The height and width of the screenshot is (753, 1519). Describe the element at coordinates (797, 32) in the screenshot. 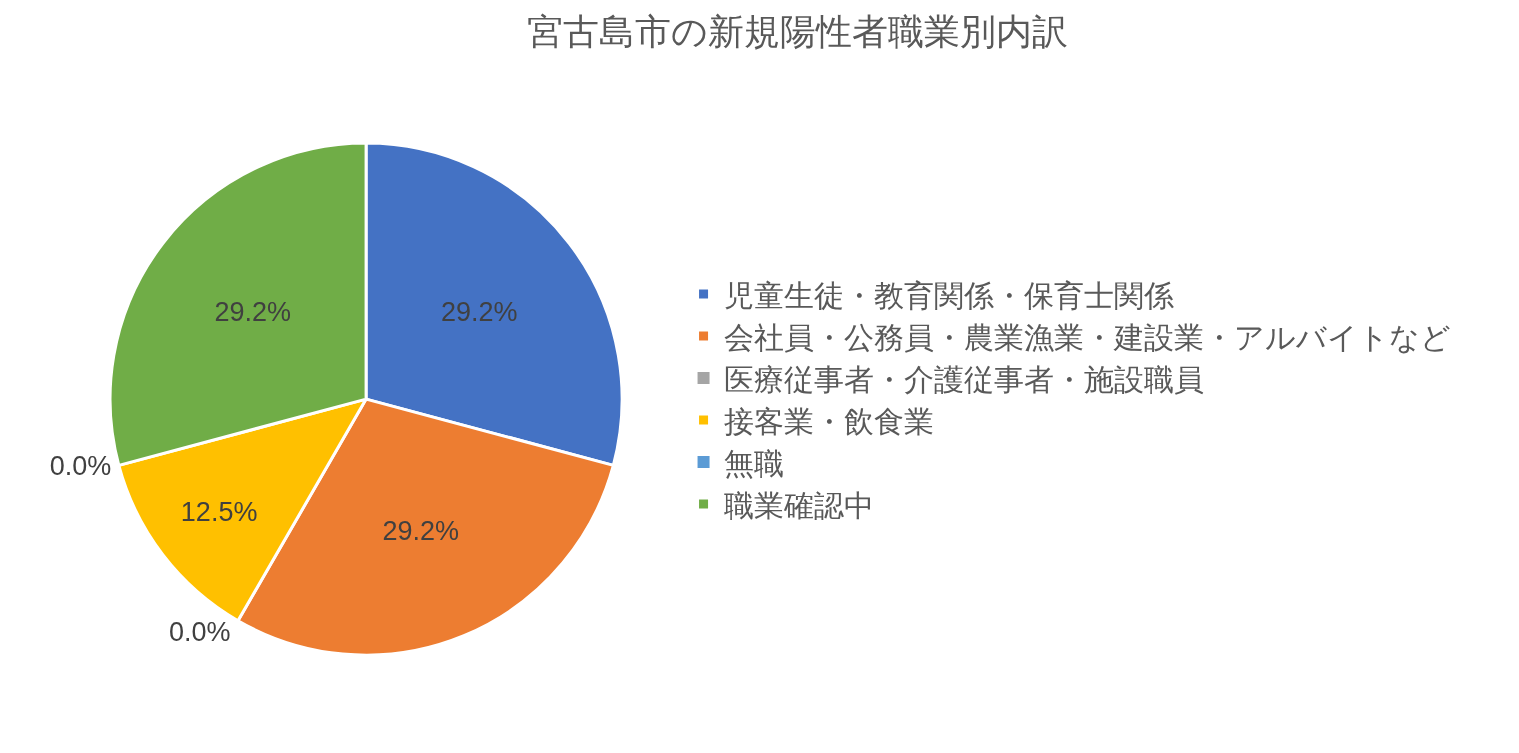

I see `chart-title: 宮古島市の新規陽性者職業別内訳` at that location.